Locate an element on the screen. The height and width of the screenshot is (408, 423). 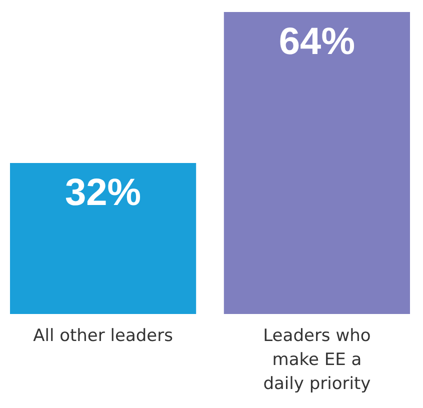
data-label: 64% is located at coordinates (316, 42).